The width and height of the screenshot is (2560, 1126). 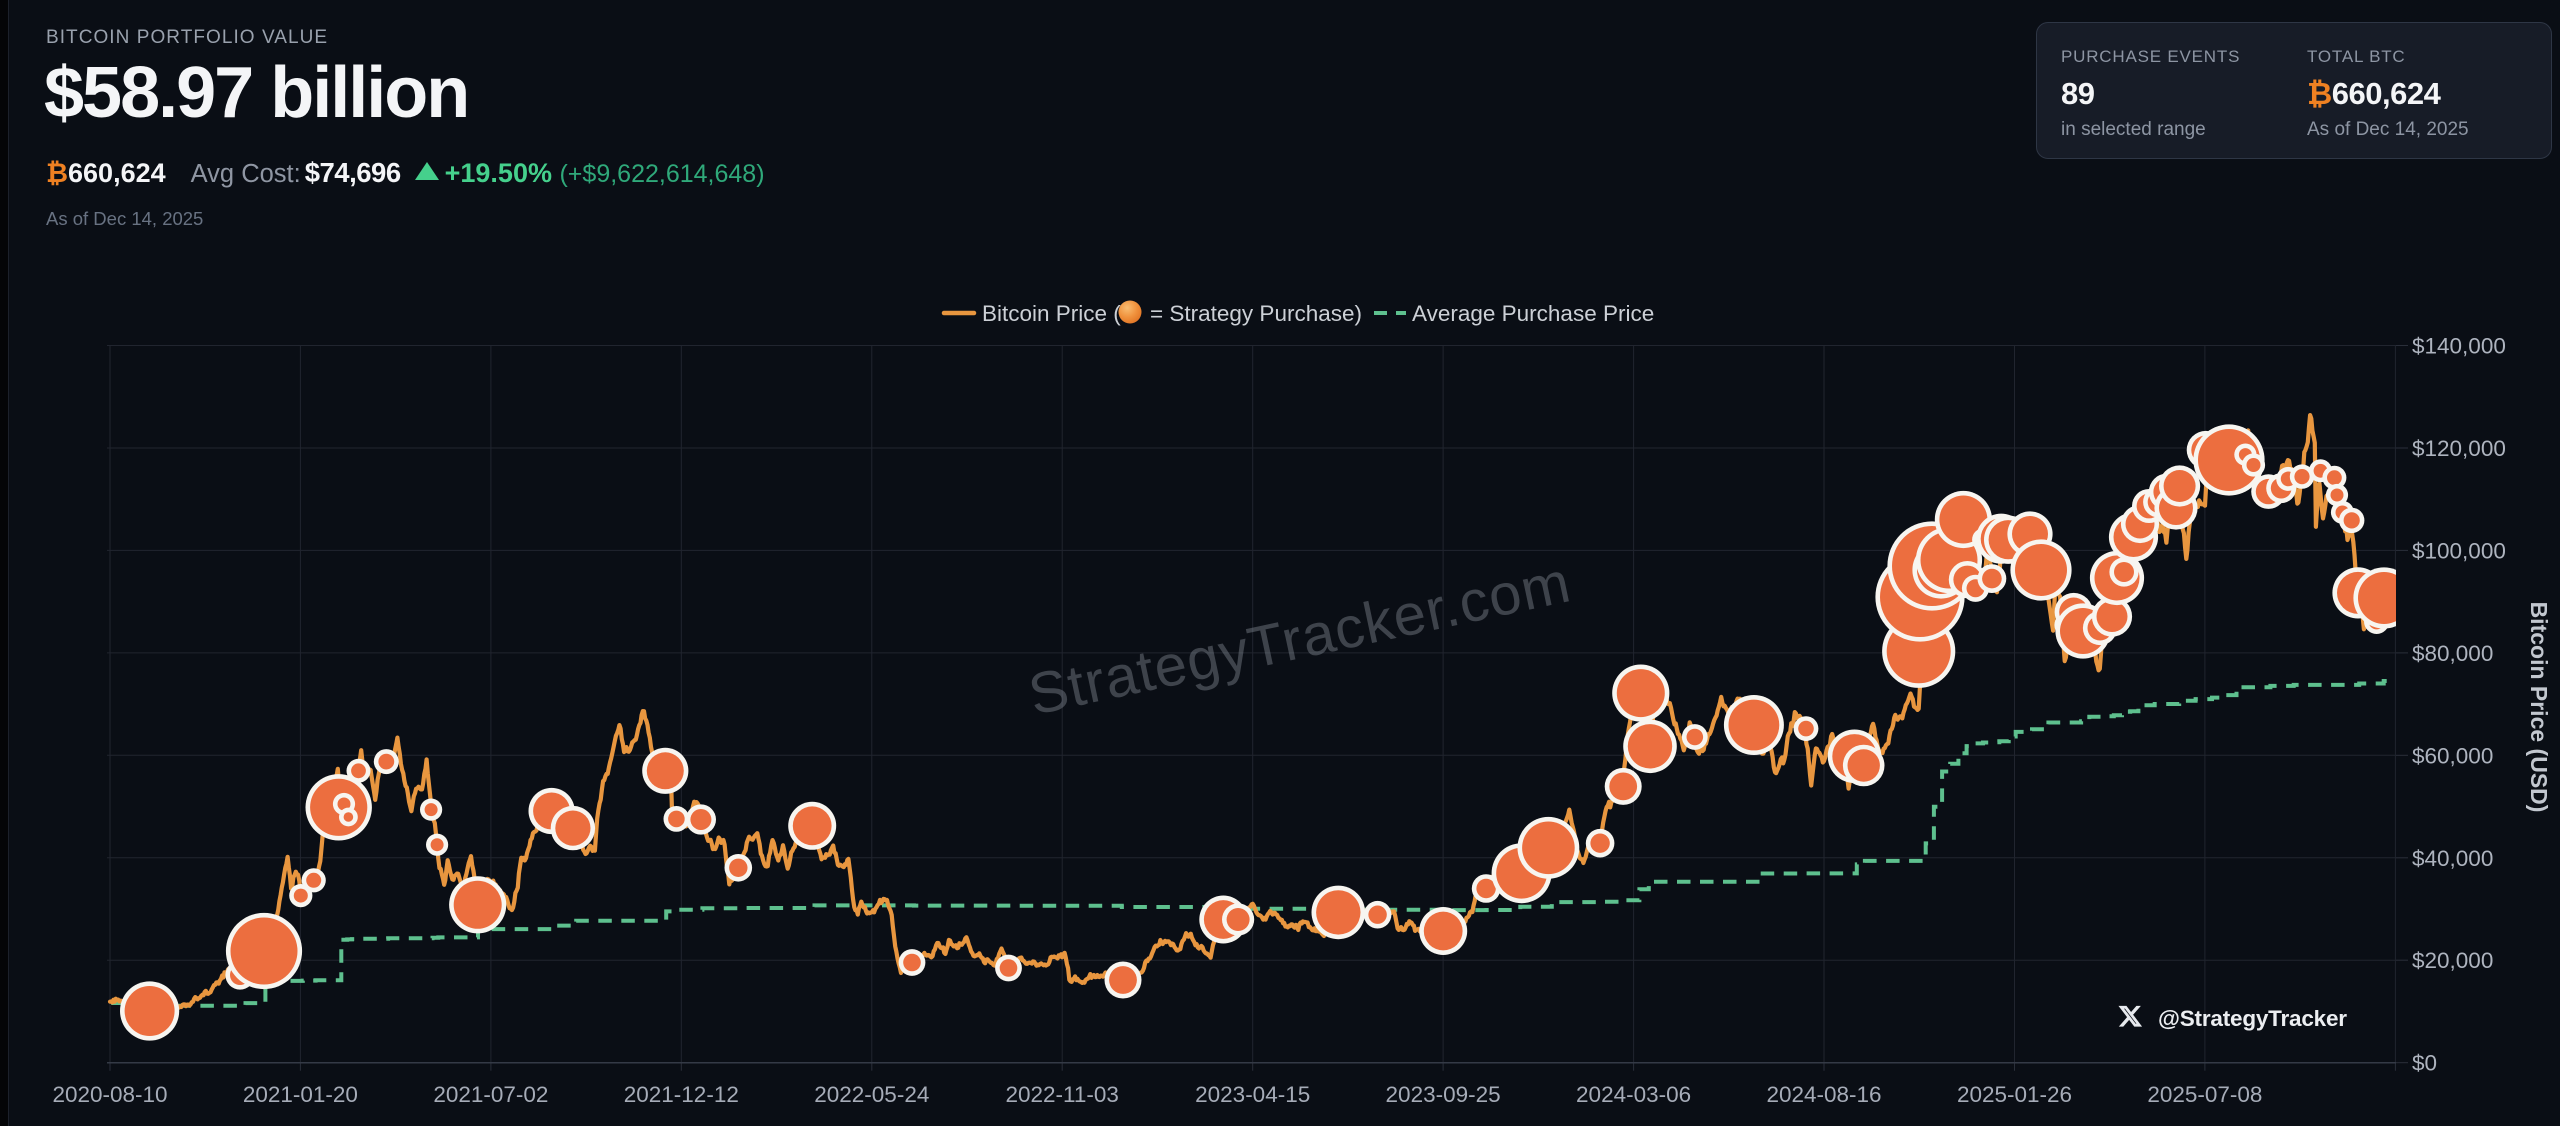 I want to click on svg-text: = Strategy Purchase), so click(x=1256, y=313).